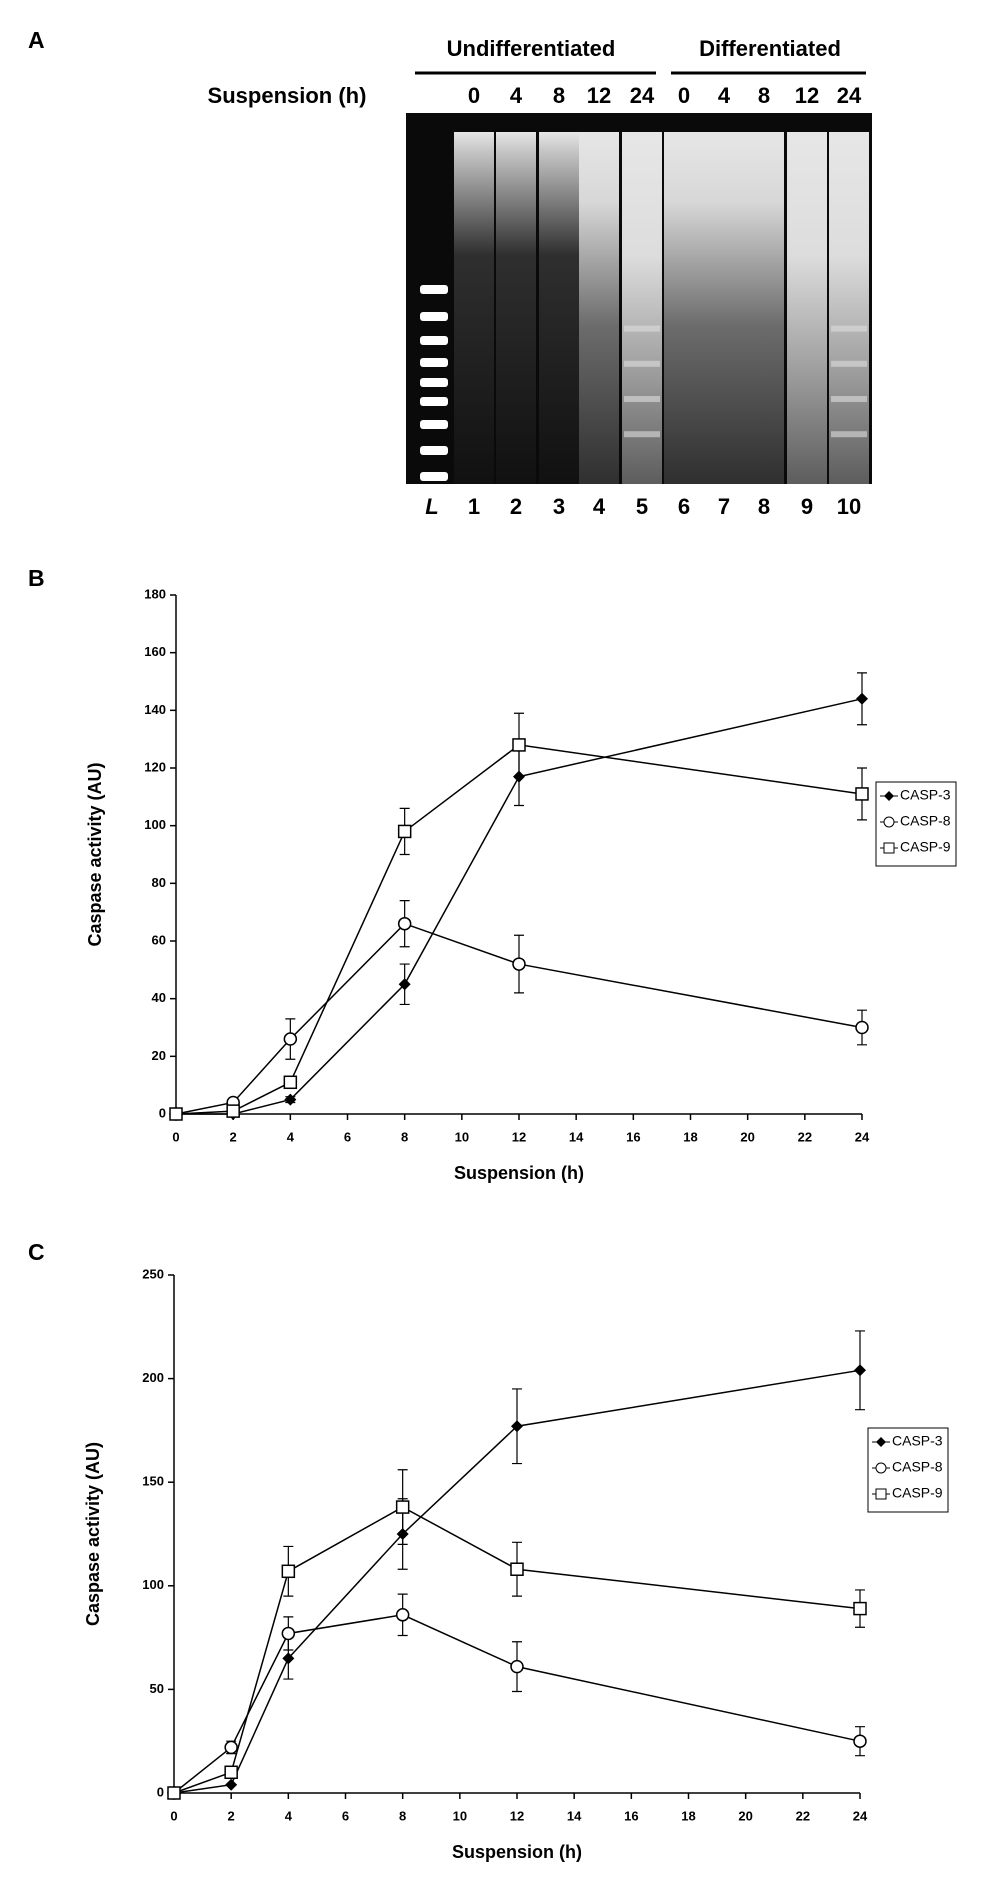  What do you see at coordinates (159, 1055) in the screenshot?
I see `y-tick-label: 20` at bounding box center [159, 1055].